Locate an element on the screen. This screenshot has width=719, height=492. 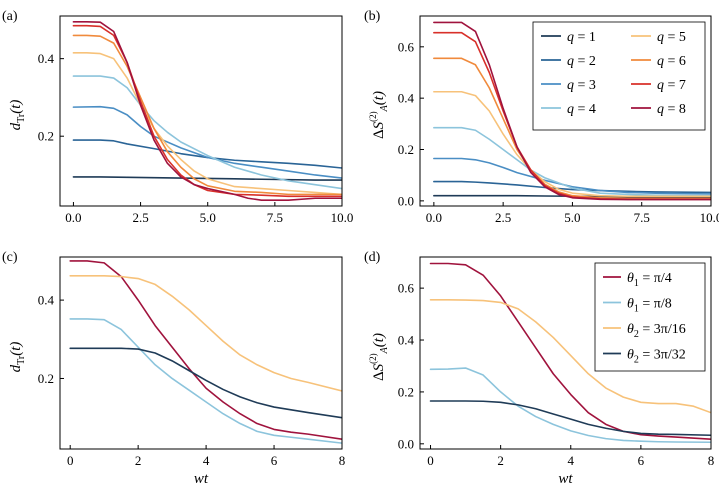
legend-entry-label: θ1 = π/8 is located at coordinates (649, 306).